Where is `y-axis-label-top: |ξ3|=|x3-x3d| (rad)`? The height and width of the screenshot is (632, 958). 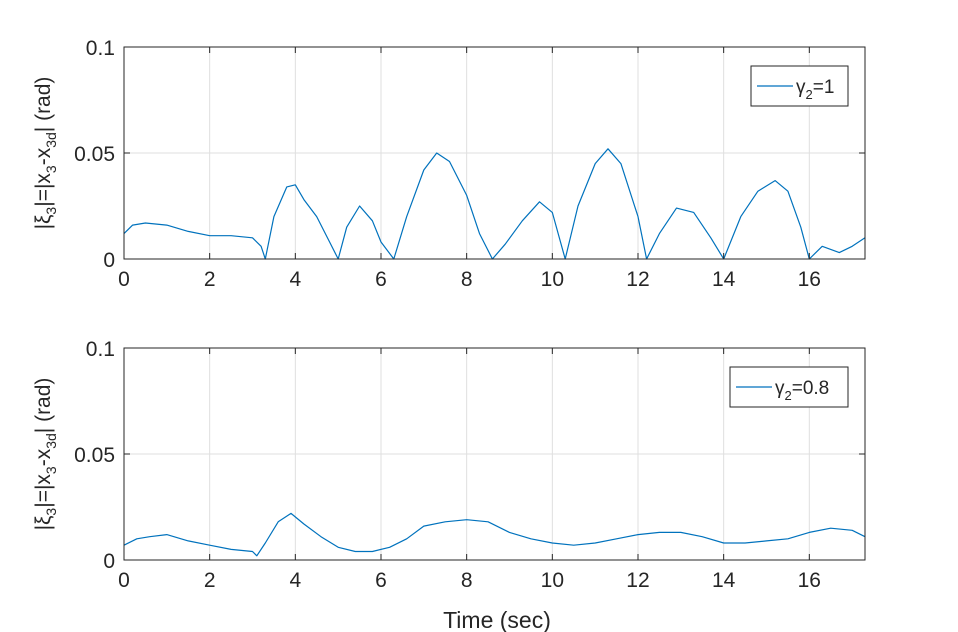 y-axis-label-top: |ξ3|=|x3-x3d| (rad) is located at coordinates (45, 153).